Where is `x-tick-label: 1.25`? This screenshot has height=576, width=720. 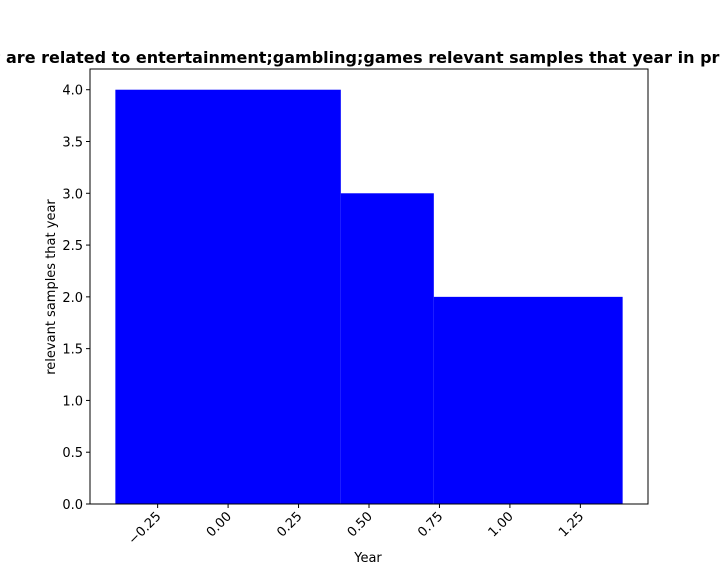 x-tick-label: 1.25 is located at coordinates (571, 524).